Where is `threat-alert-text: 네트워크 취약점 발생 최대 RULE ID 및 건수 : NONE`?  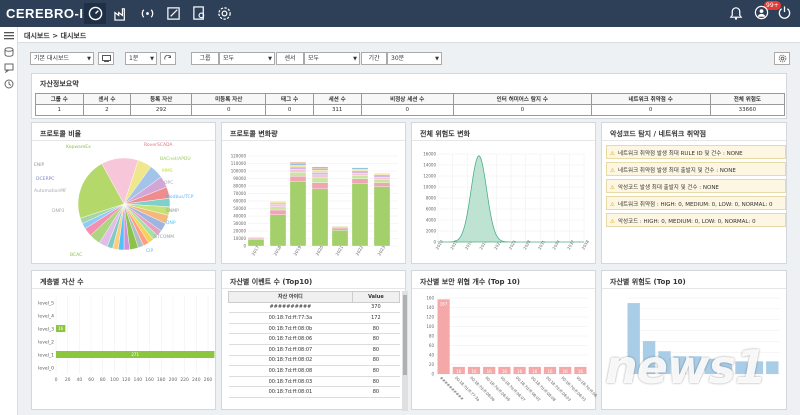 threat-alert-text: 네트워크 취약점 발생 최대 RULE ID 및 건수 : NONE is located at coordinates (680, 154).